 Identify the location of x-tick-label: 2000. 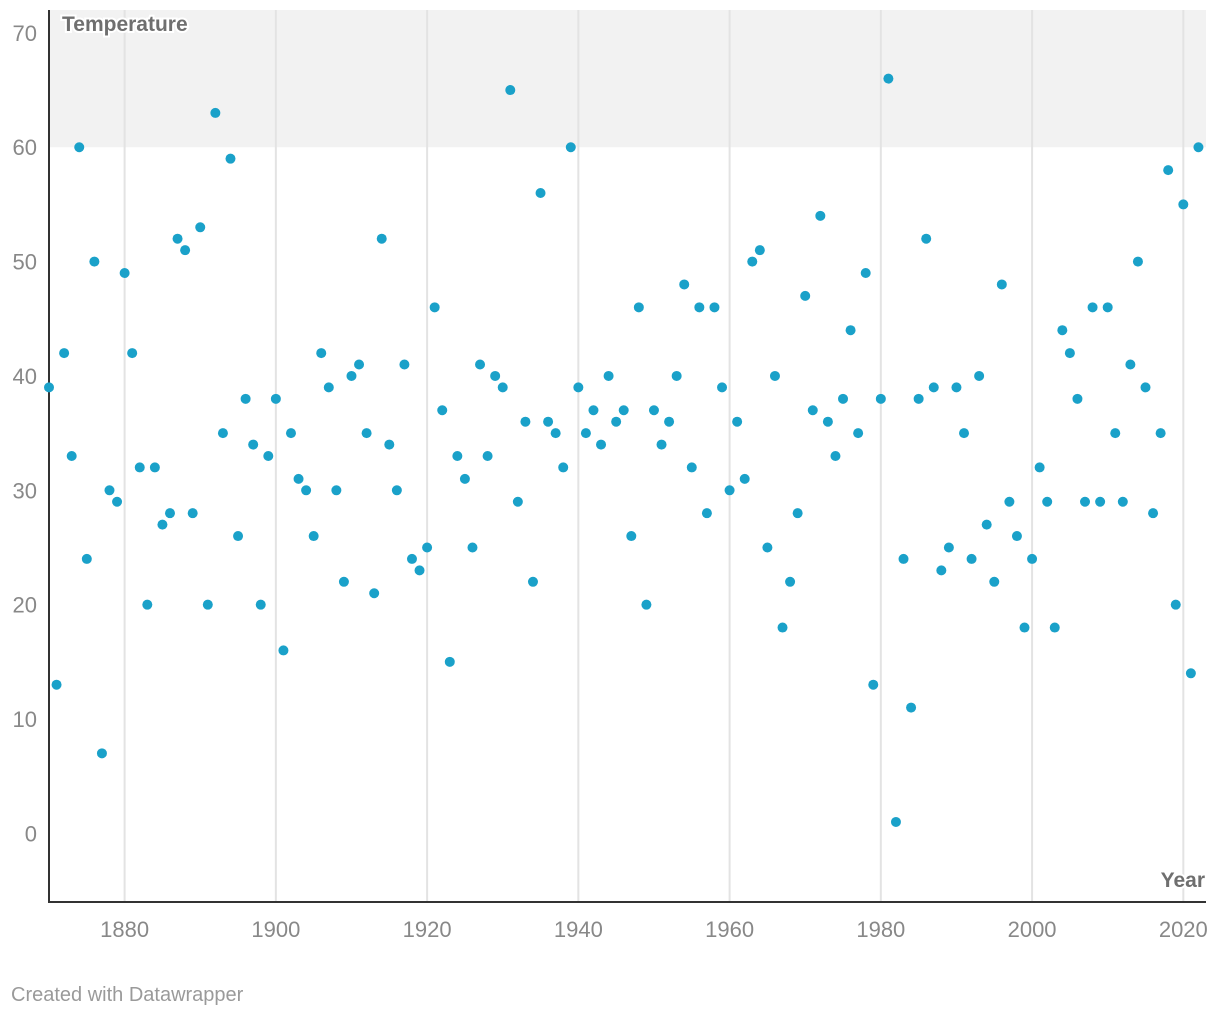
(1032, 929).